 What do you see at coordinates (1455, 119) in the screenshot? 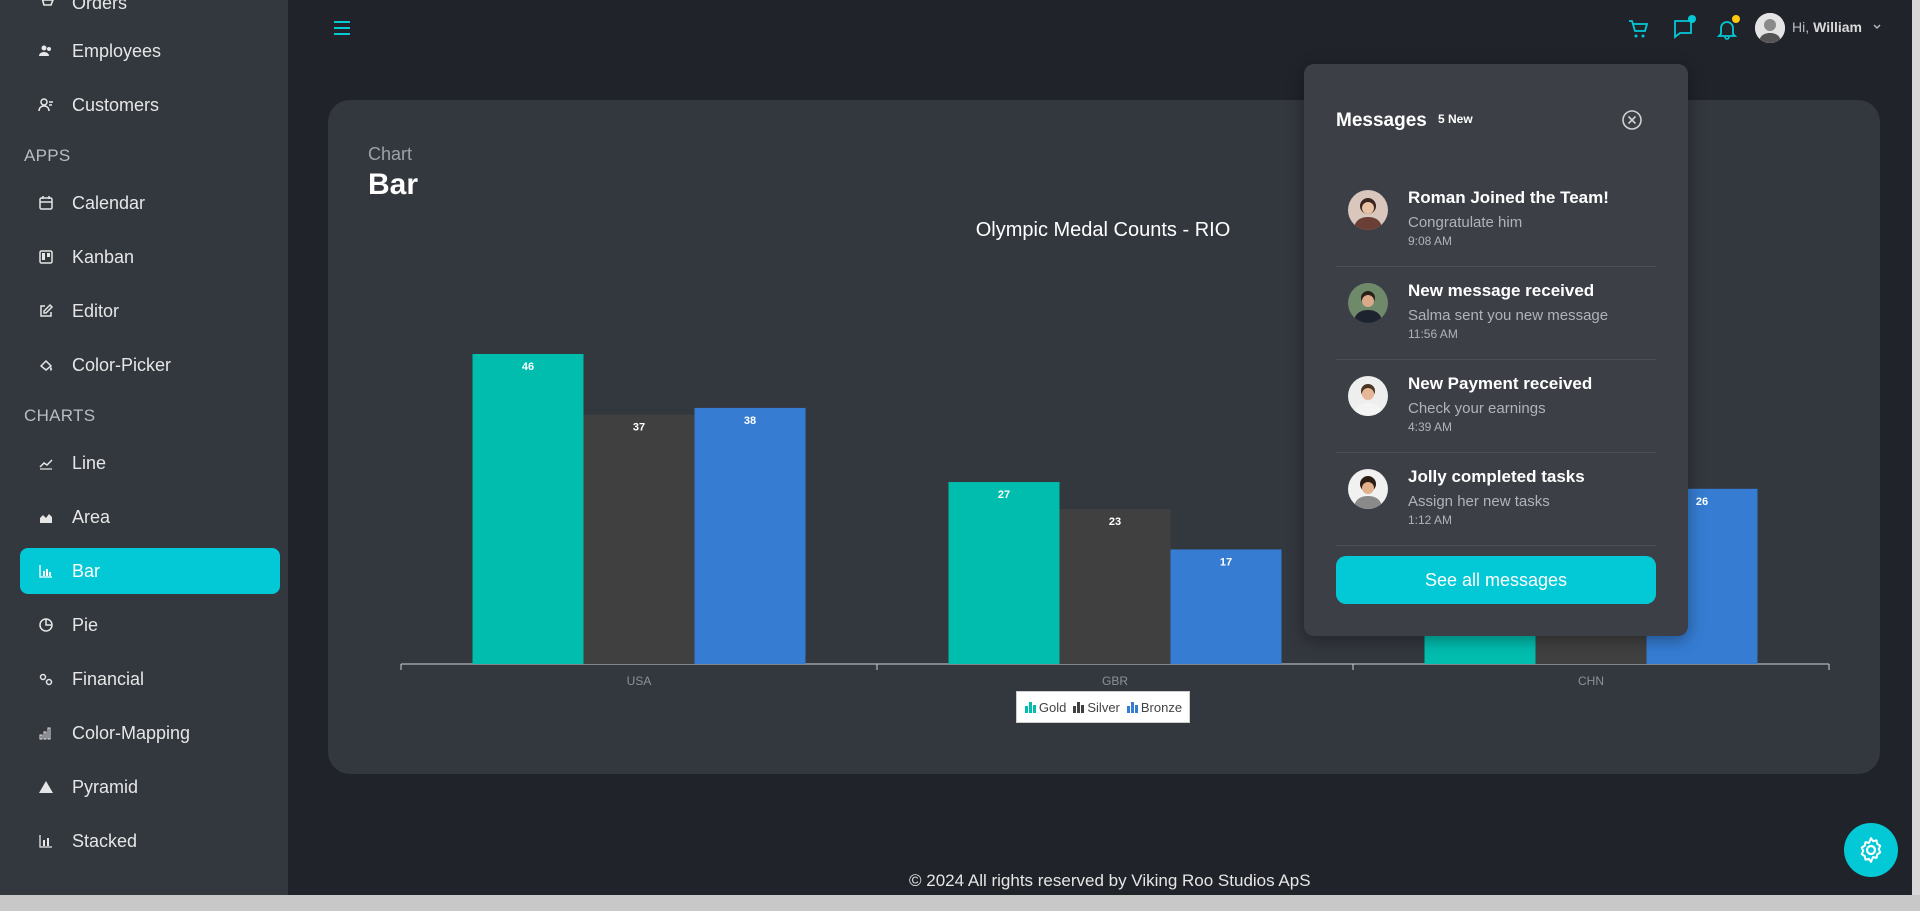
I see `messages-badge: 5 New` at bounding box center [1455, 119].